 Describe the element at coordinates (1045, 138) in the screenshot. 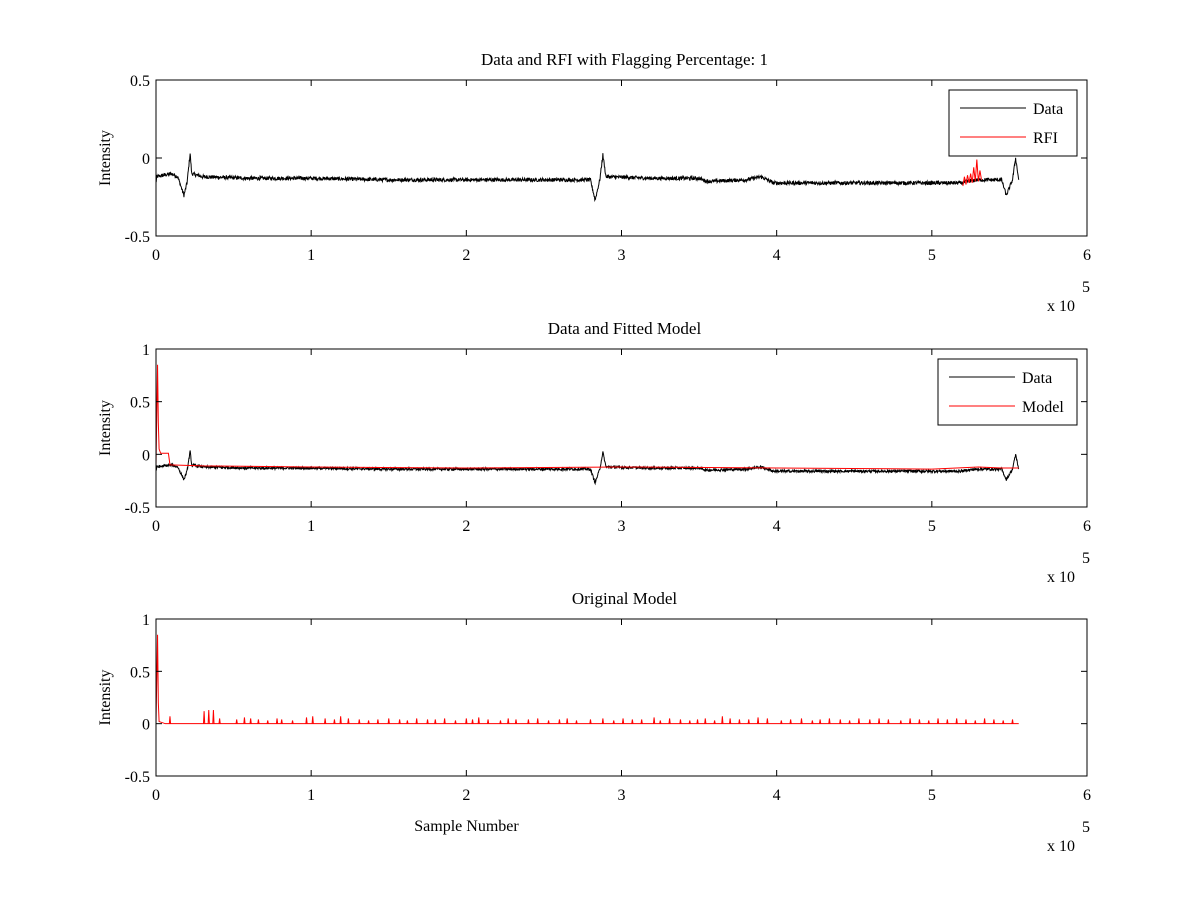

I see `legend-label: RFI` at that location.